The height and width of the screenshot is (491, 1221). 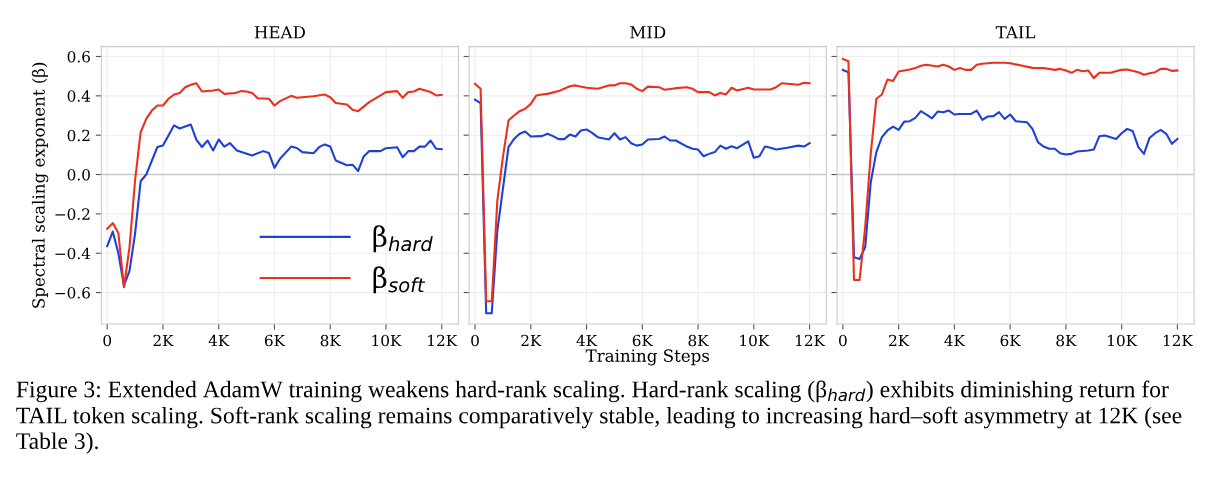 I want to click on x-axis-title: Training Steps, so click(x=647, y=357).